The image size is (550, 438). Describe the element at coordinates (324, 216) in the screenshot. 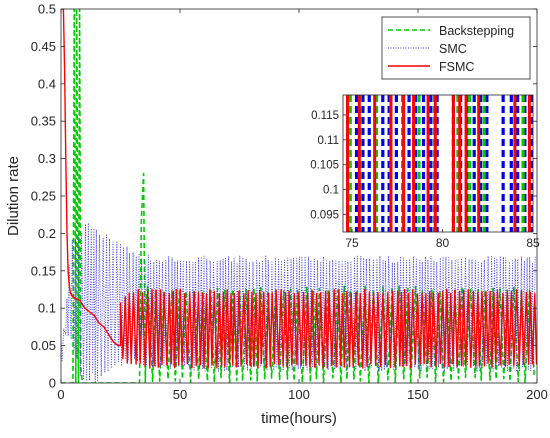

I see `inset-y-tick-label: 0.095` at that location.